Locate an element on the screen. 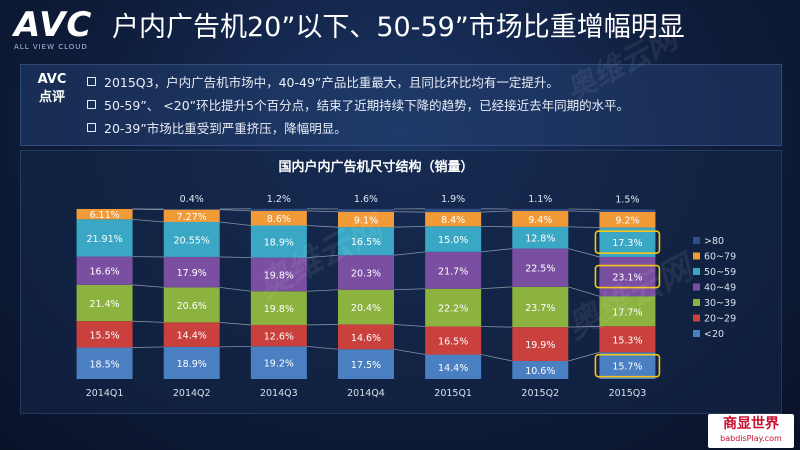 The width and height of the screenshot is (800, 450). data-label: 19.8% is located at coordinates (279, 275).